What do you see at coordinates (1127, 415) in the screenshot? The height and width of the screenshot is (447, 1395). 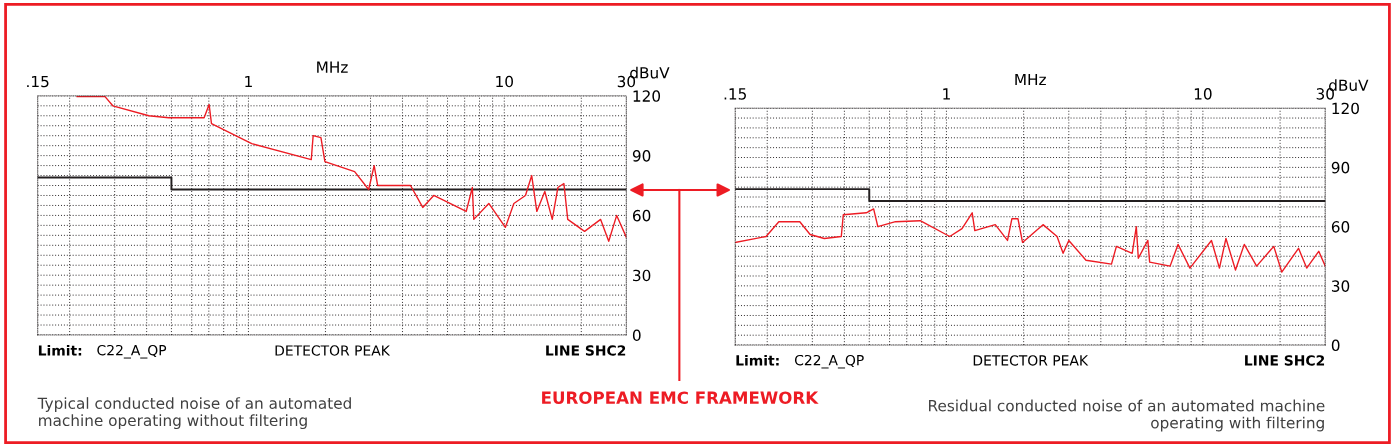 I see `text: Residual conducted noise of an automated machine operating with filtering` at bounding box center [1127, 415].